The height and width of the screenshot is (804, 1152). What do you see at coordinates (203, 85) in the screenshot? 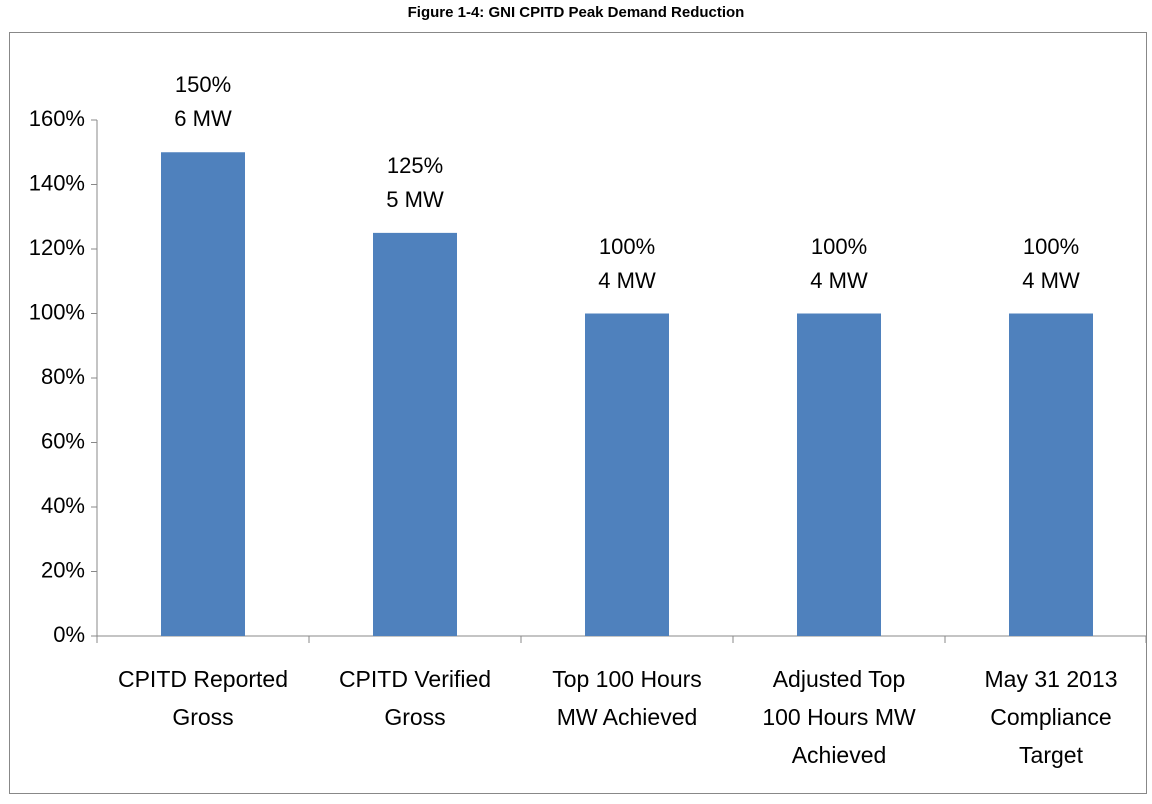
I see `value-label: 150%` at bounding box center [203, 85].